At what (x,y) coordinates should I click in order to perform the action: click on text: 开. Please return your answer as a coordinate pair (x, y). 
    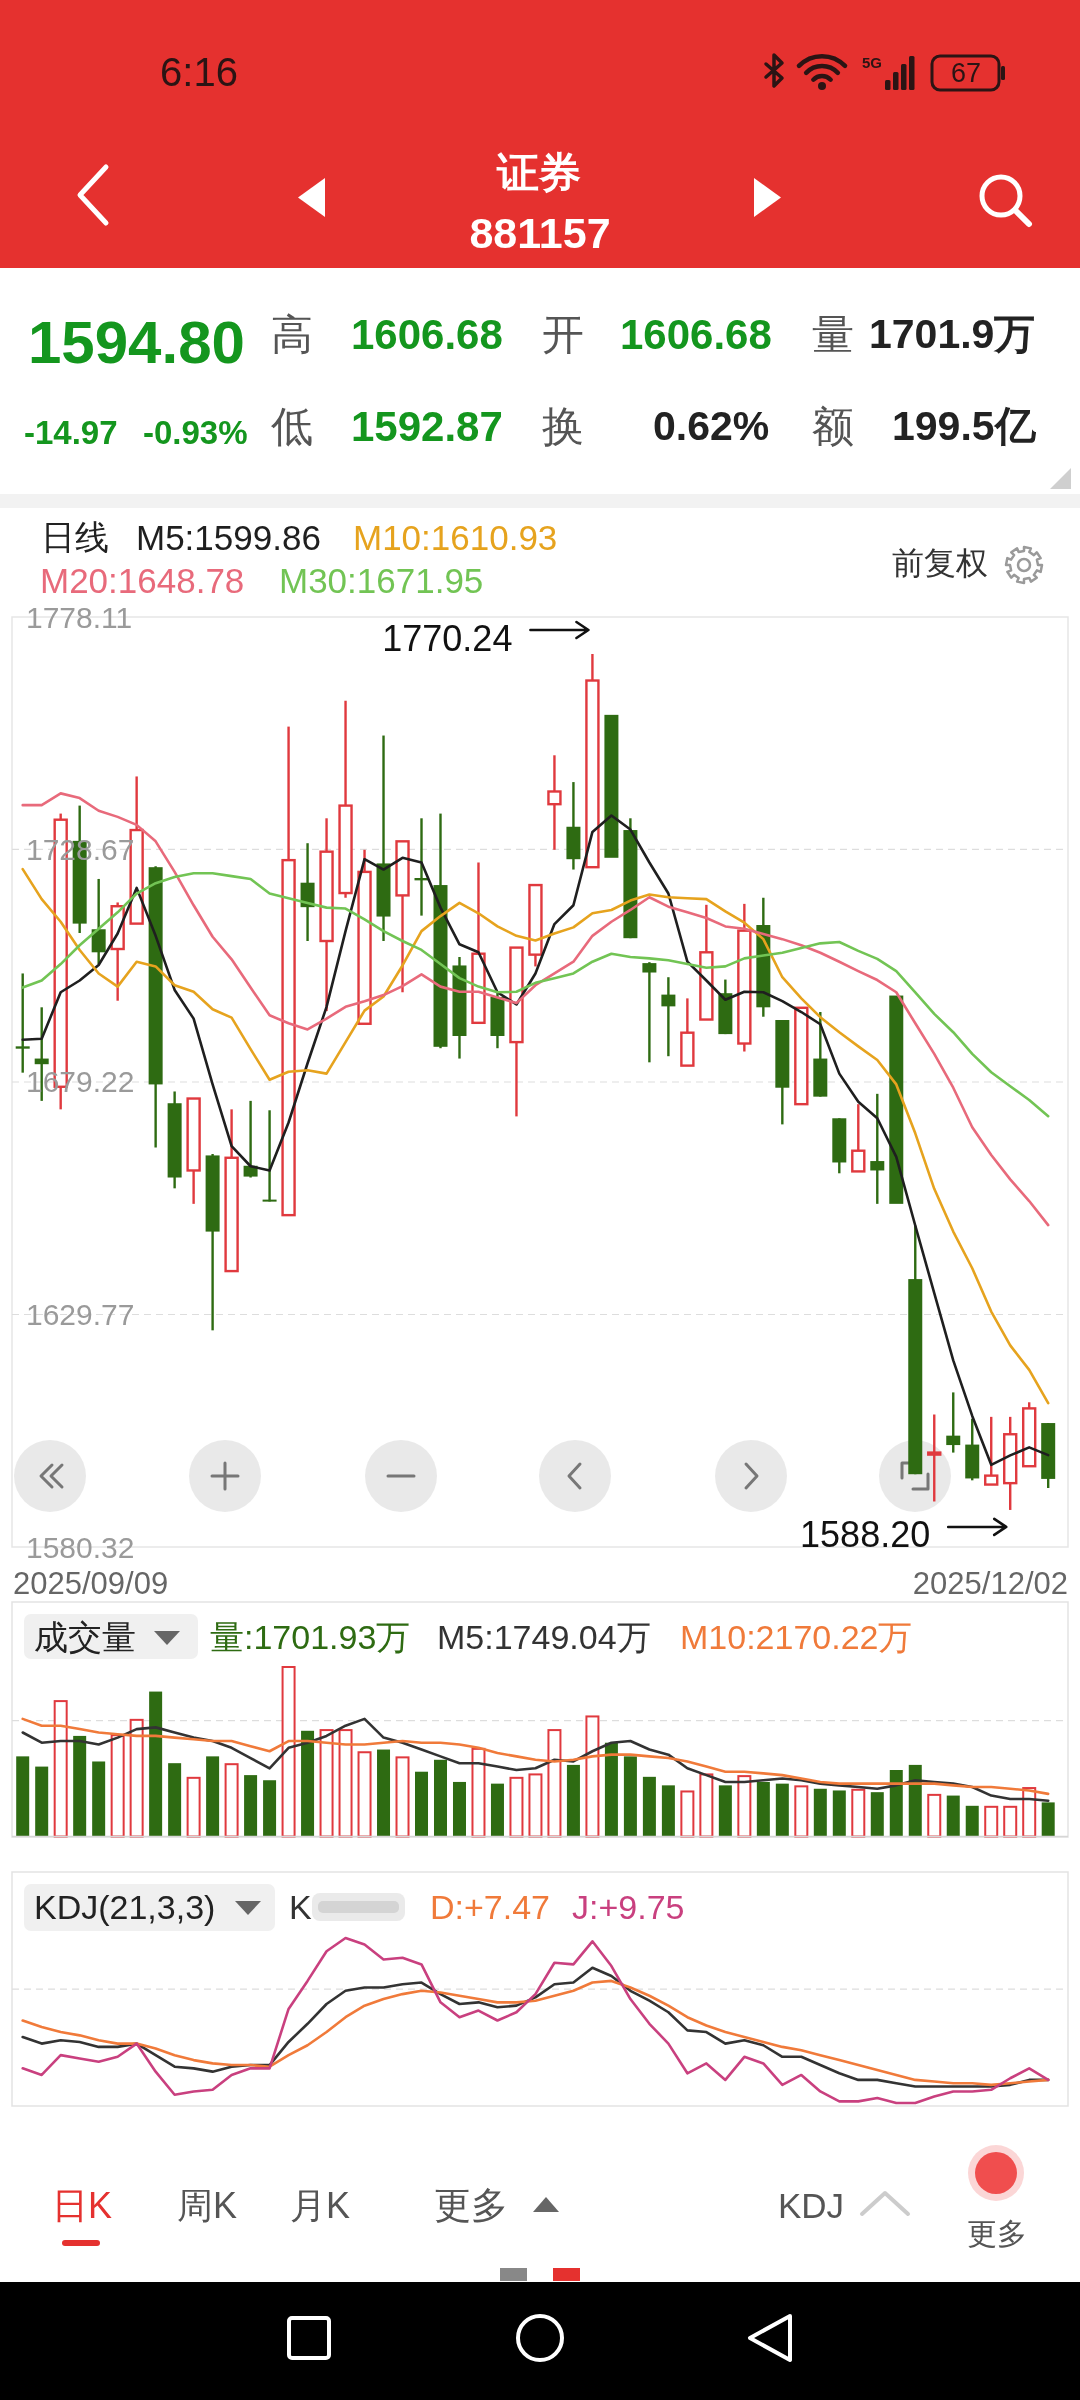
    Looking at the image, I should click on (563, 334).